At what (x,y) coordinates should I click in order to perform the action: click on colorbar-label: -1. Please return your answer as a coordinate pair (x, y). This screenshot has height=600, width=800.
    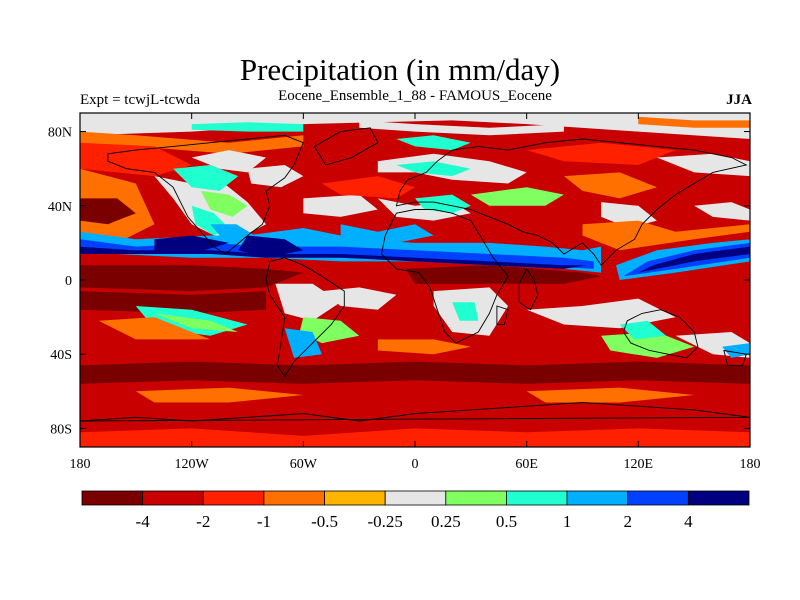
    Looking at the image, I should click on (264, 521).